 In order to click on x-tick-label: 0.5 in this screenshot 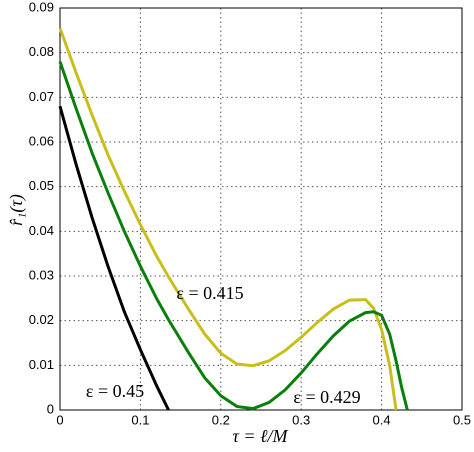, I will do `click(462, 419)`.